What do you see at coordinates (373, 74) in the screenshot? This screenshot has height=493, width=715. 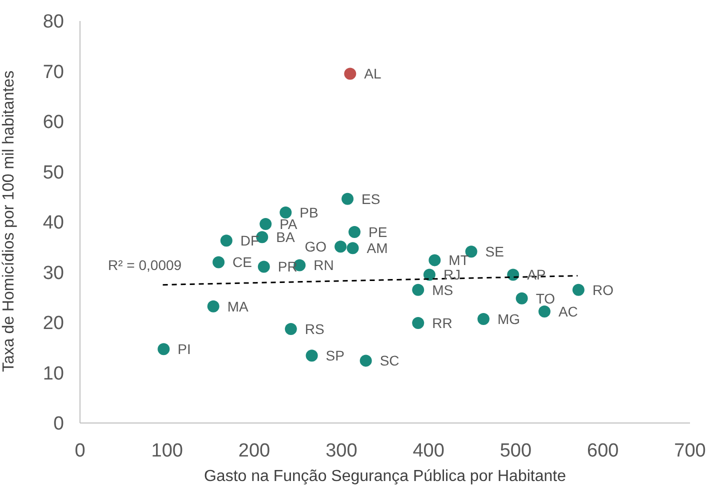 I see `annotation: AL` at bounding box center [373, 74].